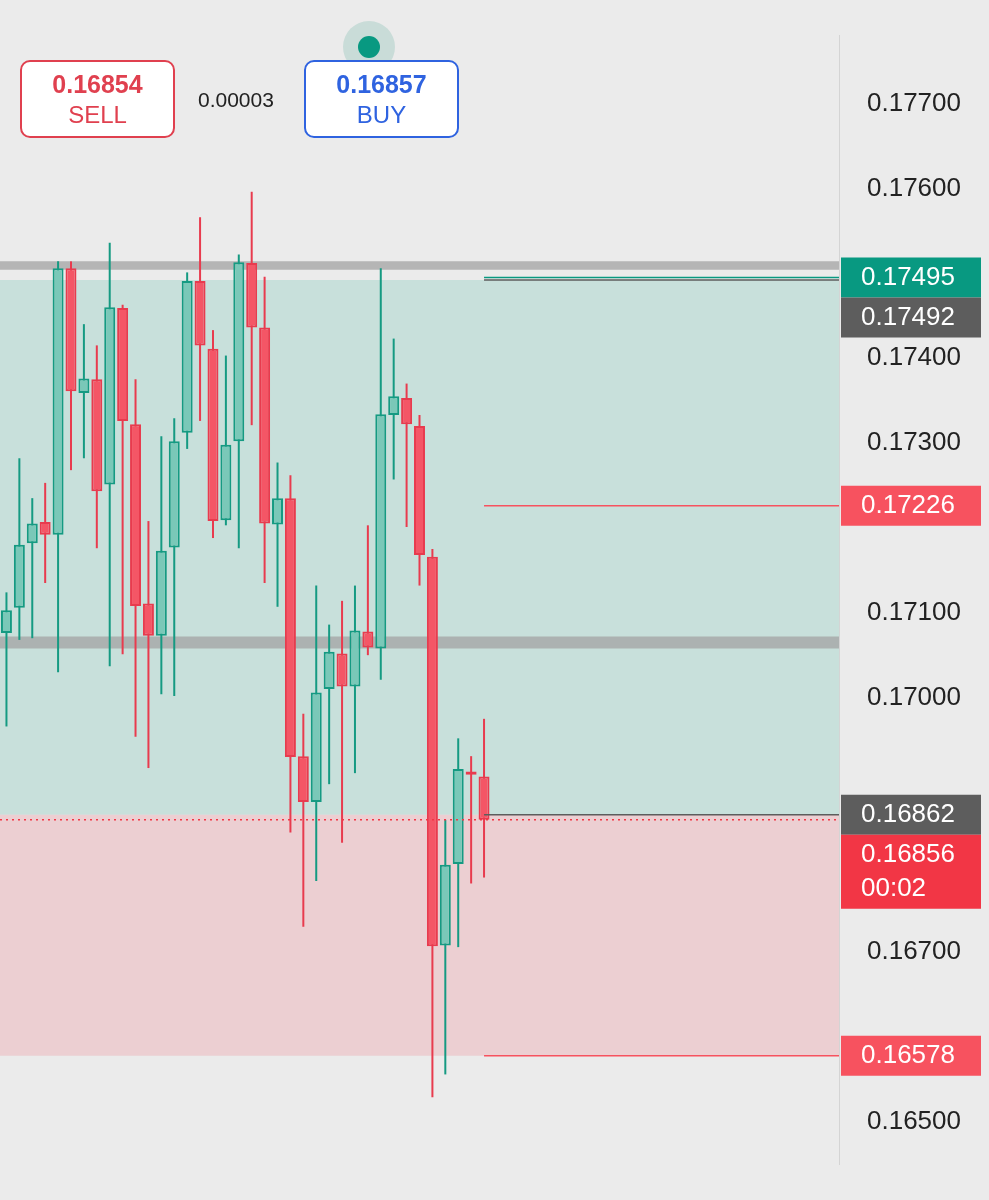  Describe the element at coordinates (97, 115) in the screenshot. I see `annotation: SELL` at that location.